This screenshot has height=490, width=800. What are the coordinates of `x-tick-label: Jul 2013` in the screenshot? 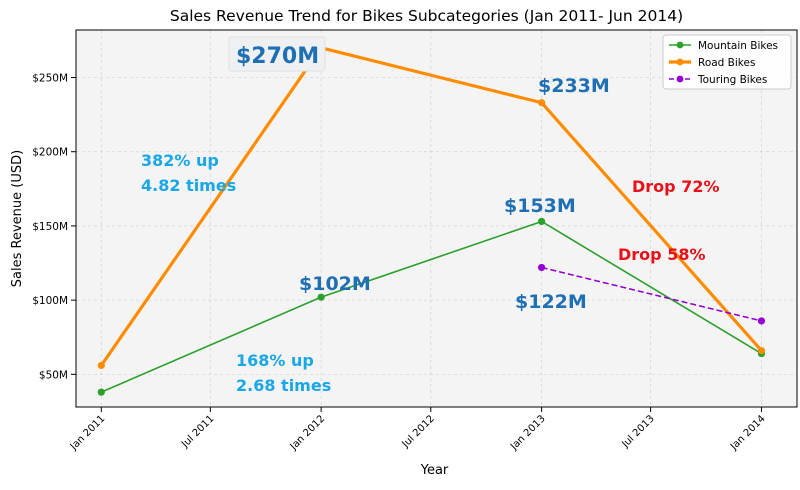 It's located at (637, 431).